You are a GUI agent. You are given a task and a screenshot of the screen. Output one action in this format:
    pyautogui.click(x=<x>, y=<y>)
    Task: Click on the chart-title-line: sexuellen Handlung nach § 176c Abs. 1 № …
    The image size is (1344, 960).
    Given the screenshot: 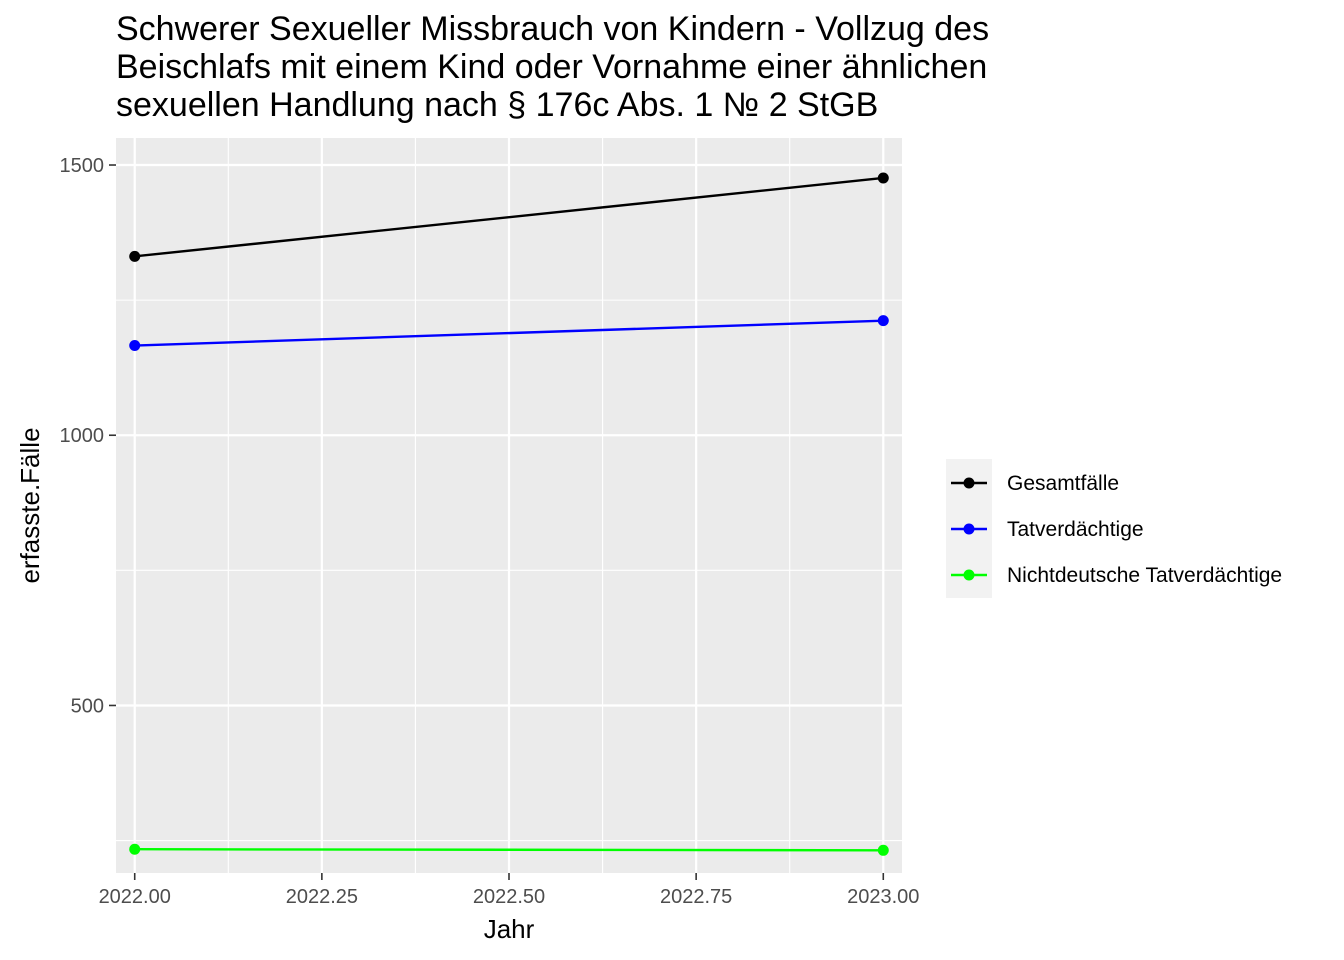 What is the action you would take?
    pyautogui.click(x=497, y=105)
    